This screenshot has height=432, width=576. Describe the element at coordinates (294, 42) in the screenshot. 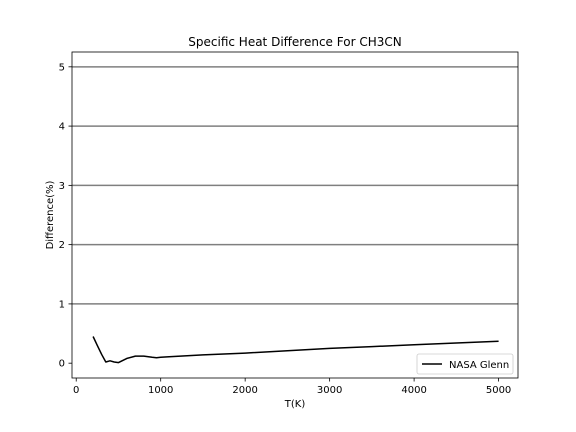

I see `chart-title: Specific Heat Difference For CH3CN` at that location.